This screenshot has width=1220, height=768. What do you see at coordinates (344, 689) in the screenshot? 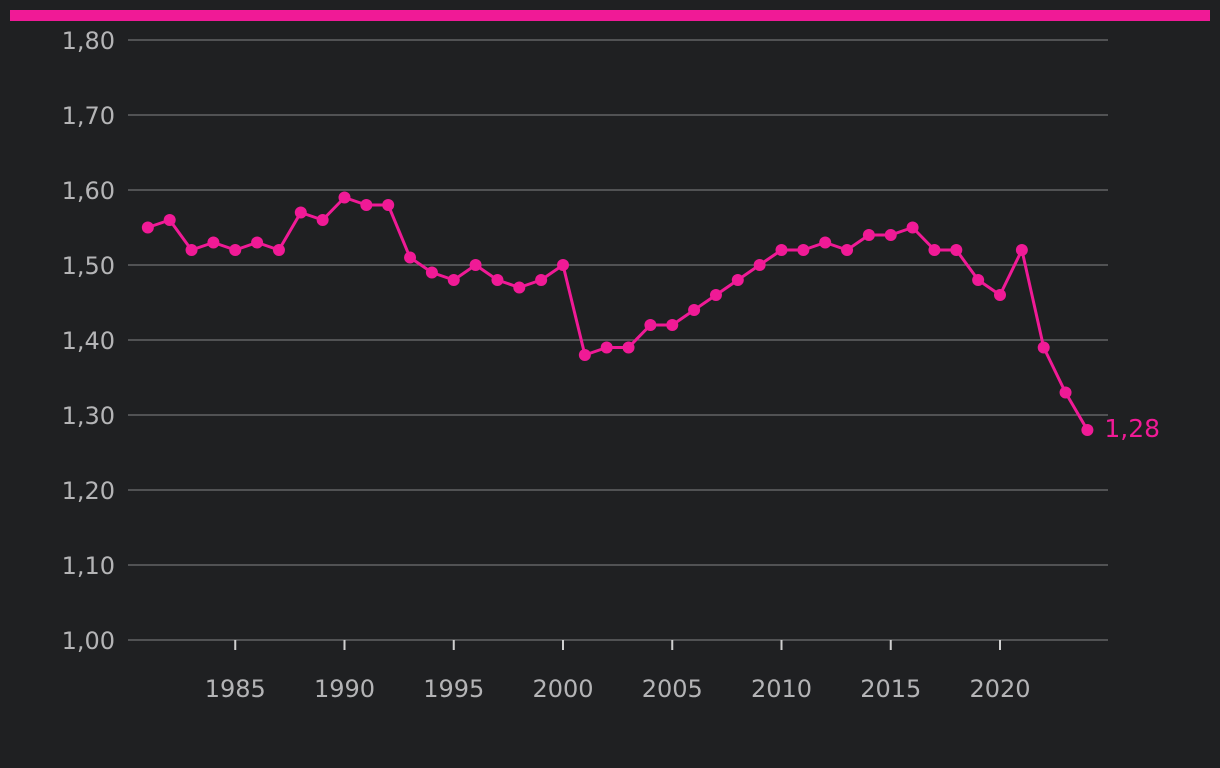
I see `x-tick-label: 1990` at bounding box center [344, 689].